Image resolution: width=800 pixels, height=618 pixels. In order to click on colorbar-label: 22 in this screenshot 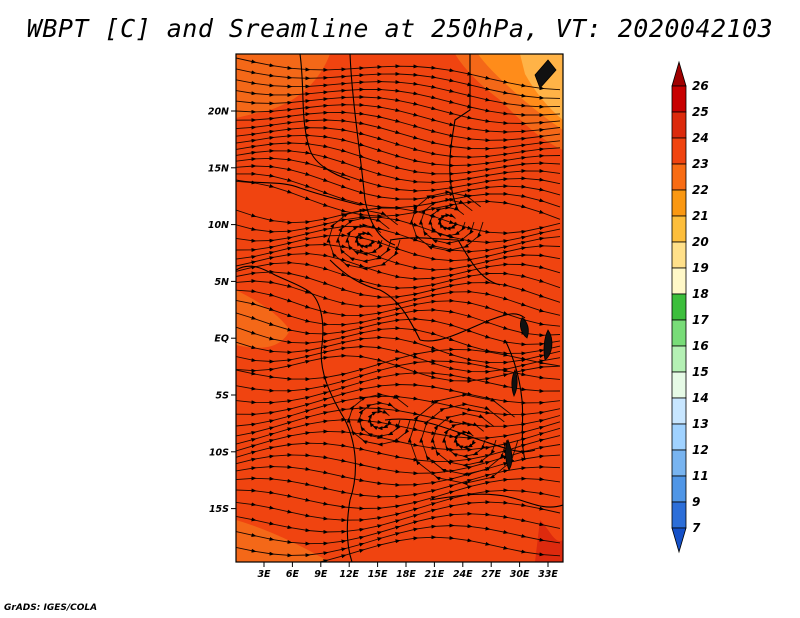, I will do `click(700, 190)`.